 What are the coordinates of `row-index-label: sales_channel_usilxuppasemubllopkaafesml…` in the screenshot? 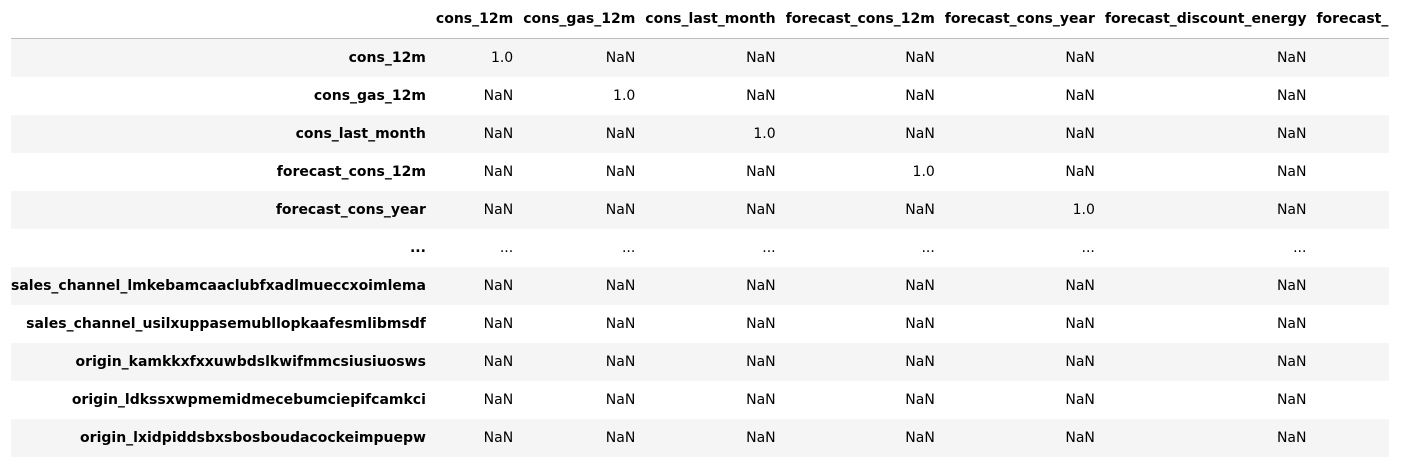 It's located at (226, 323).